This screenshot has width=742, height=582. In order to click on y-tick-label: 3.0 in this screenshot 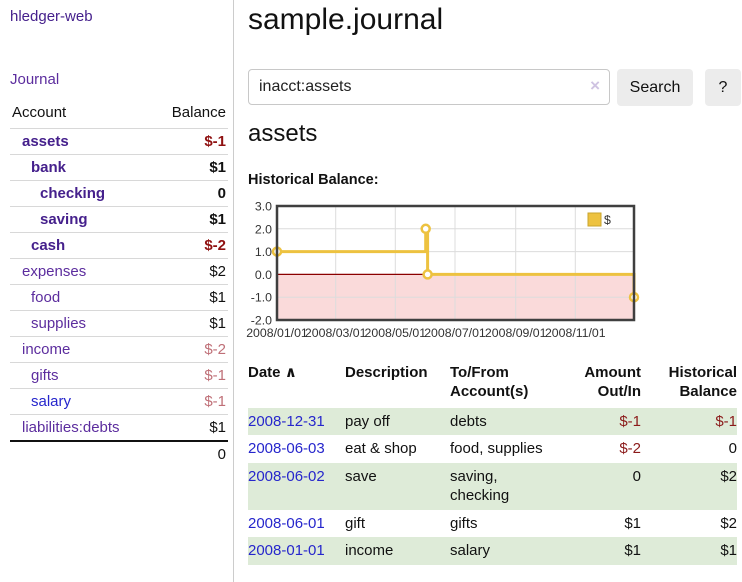, I will do `click(263, 207)`.